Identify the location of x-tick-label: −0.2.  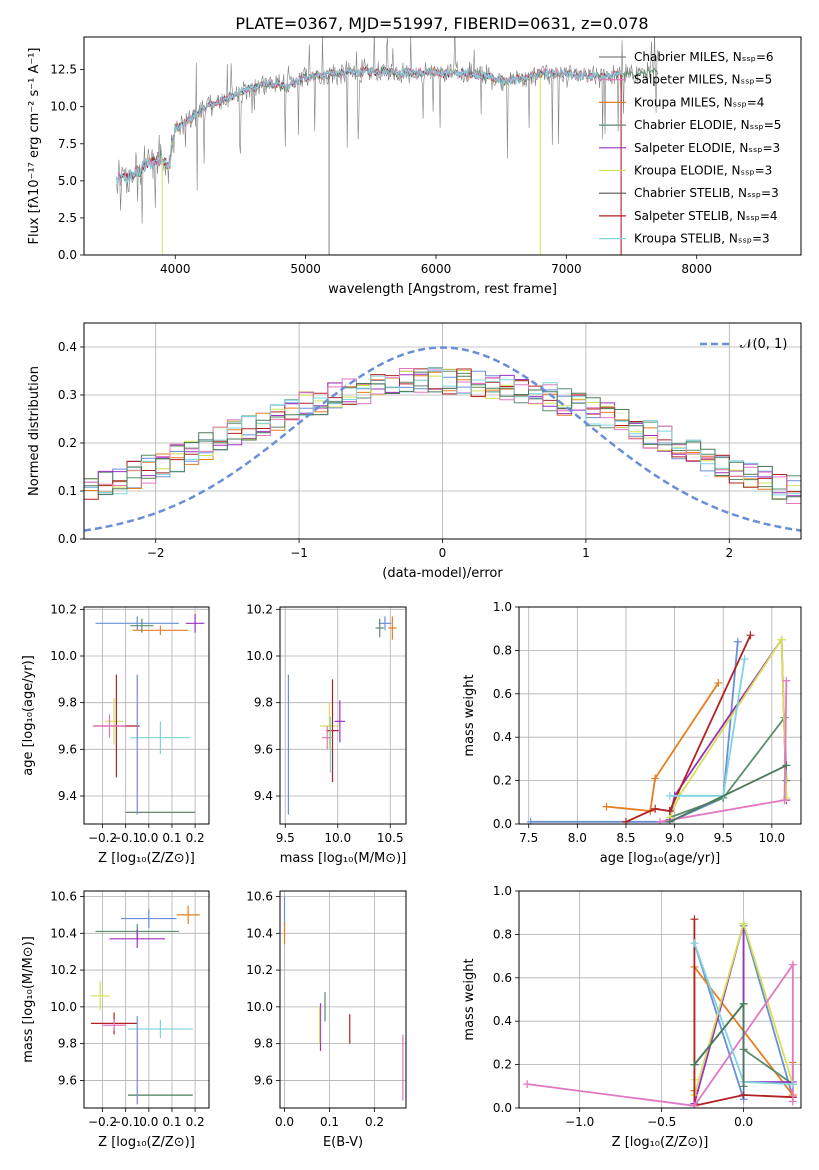
(102, 838).